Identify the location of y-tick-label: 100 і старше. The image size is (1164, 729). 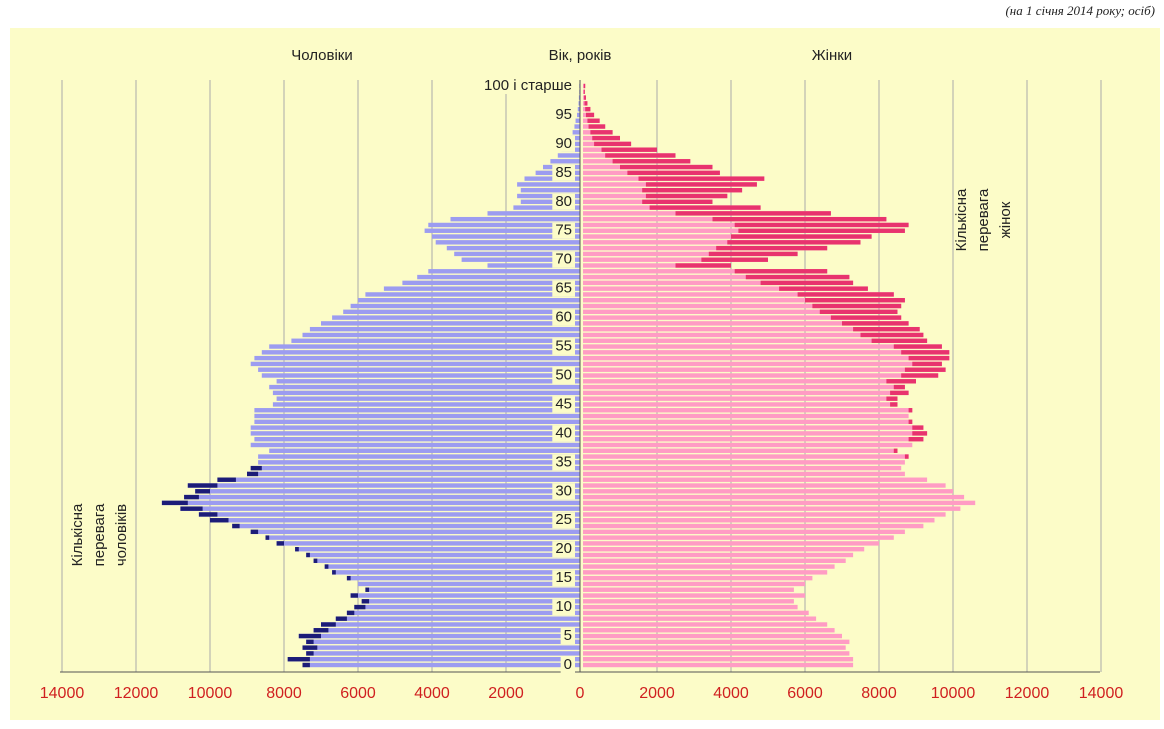
(528, 85).